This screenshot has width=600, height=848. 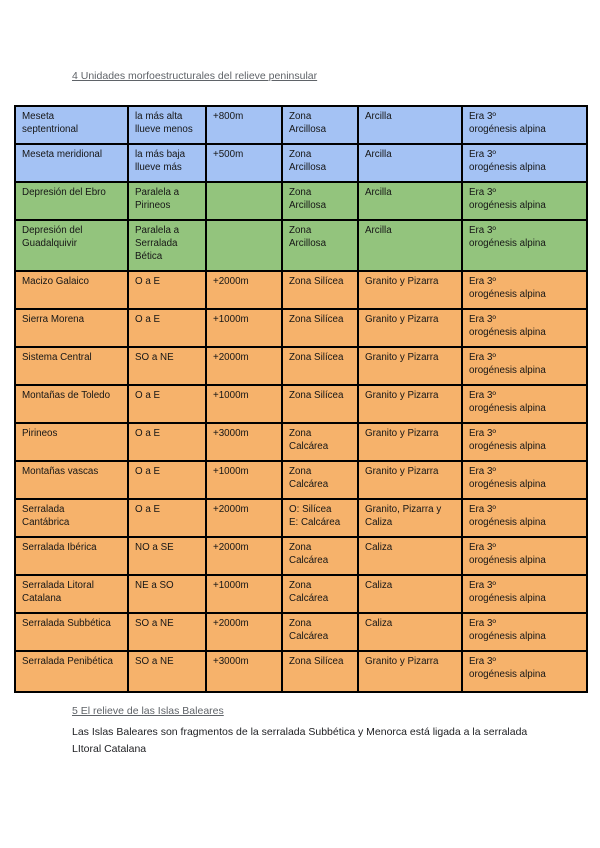 I want to click on table-cell: NE a SO, so click(x=167, y=594).